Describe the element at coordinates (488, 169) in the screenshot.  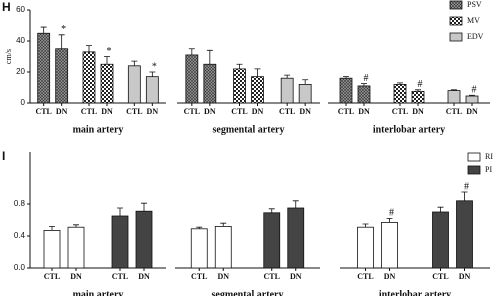
I see `legend-label: PI` at that location.